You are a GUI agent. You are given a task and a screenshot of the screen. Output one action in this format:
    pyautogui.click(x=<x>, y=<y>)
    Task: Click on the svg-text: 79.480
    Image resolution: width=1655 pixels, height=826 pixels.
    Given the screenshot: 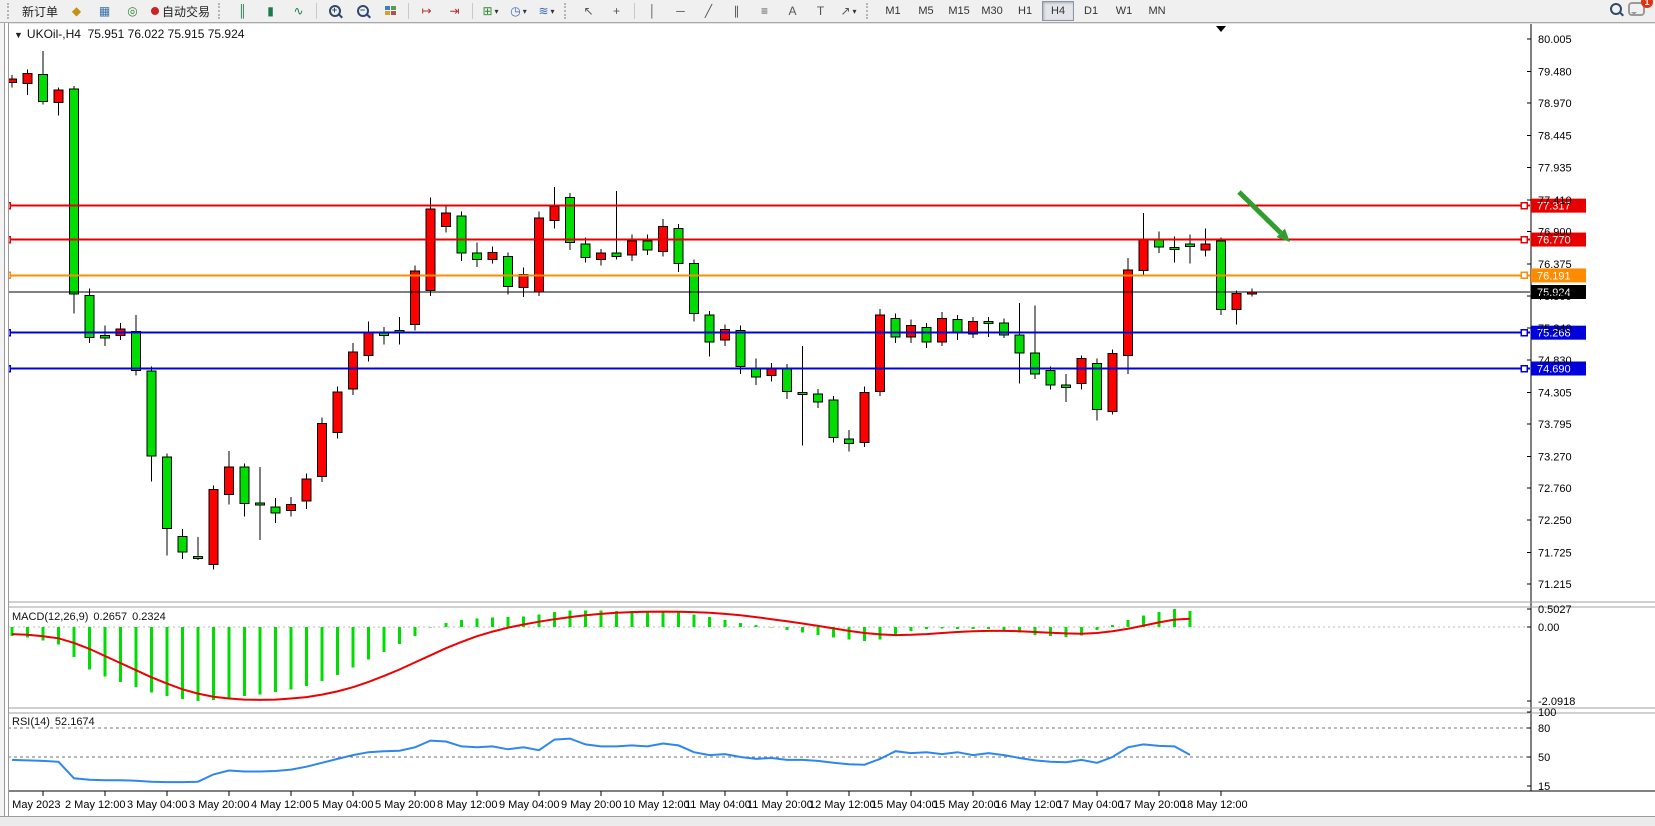 What is the action you would take?
    pyautogui.click(x=1555, y=73)
    